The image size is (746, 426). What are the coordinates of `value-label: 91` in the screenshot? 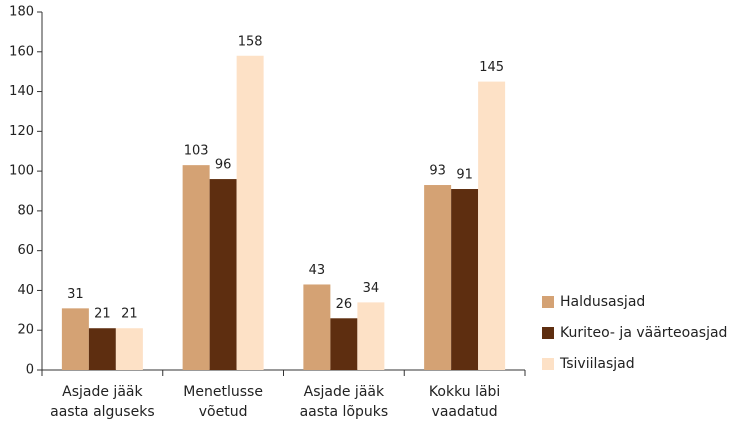 It's located at (464, 175).